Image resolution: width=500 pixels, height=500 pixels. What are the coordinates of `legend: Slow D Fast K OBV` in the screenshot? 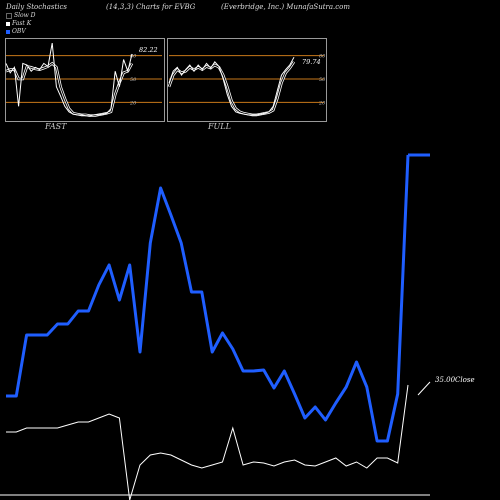 It's located at (21, 24).